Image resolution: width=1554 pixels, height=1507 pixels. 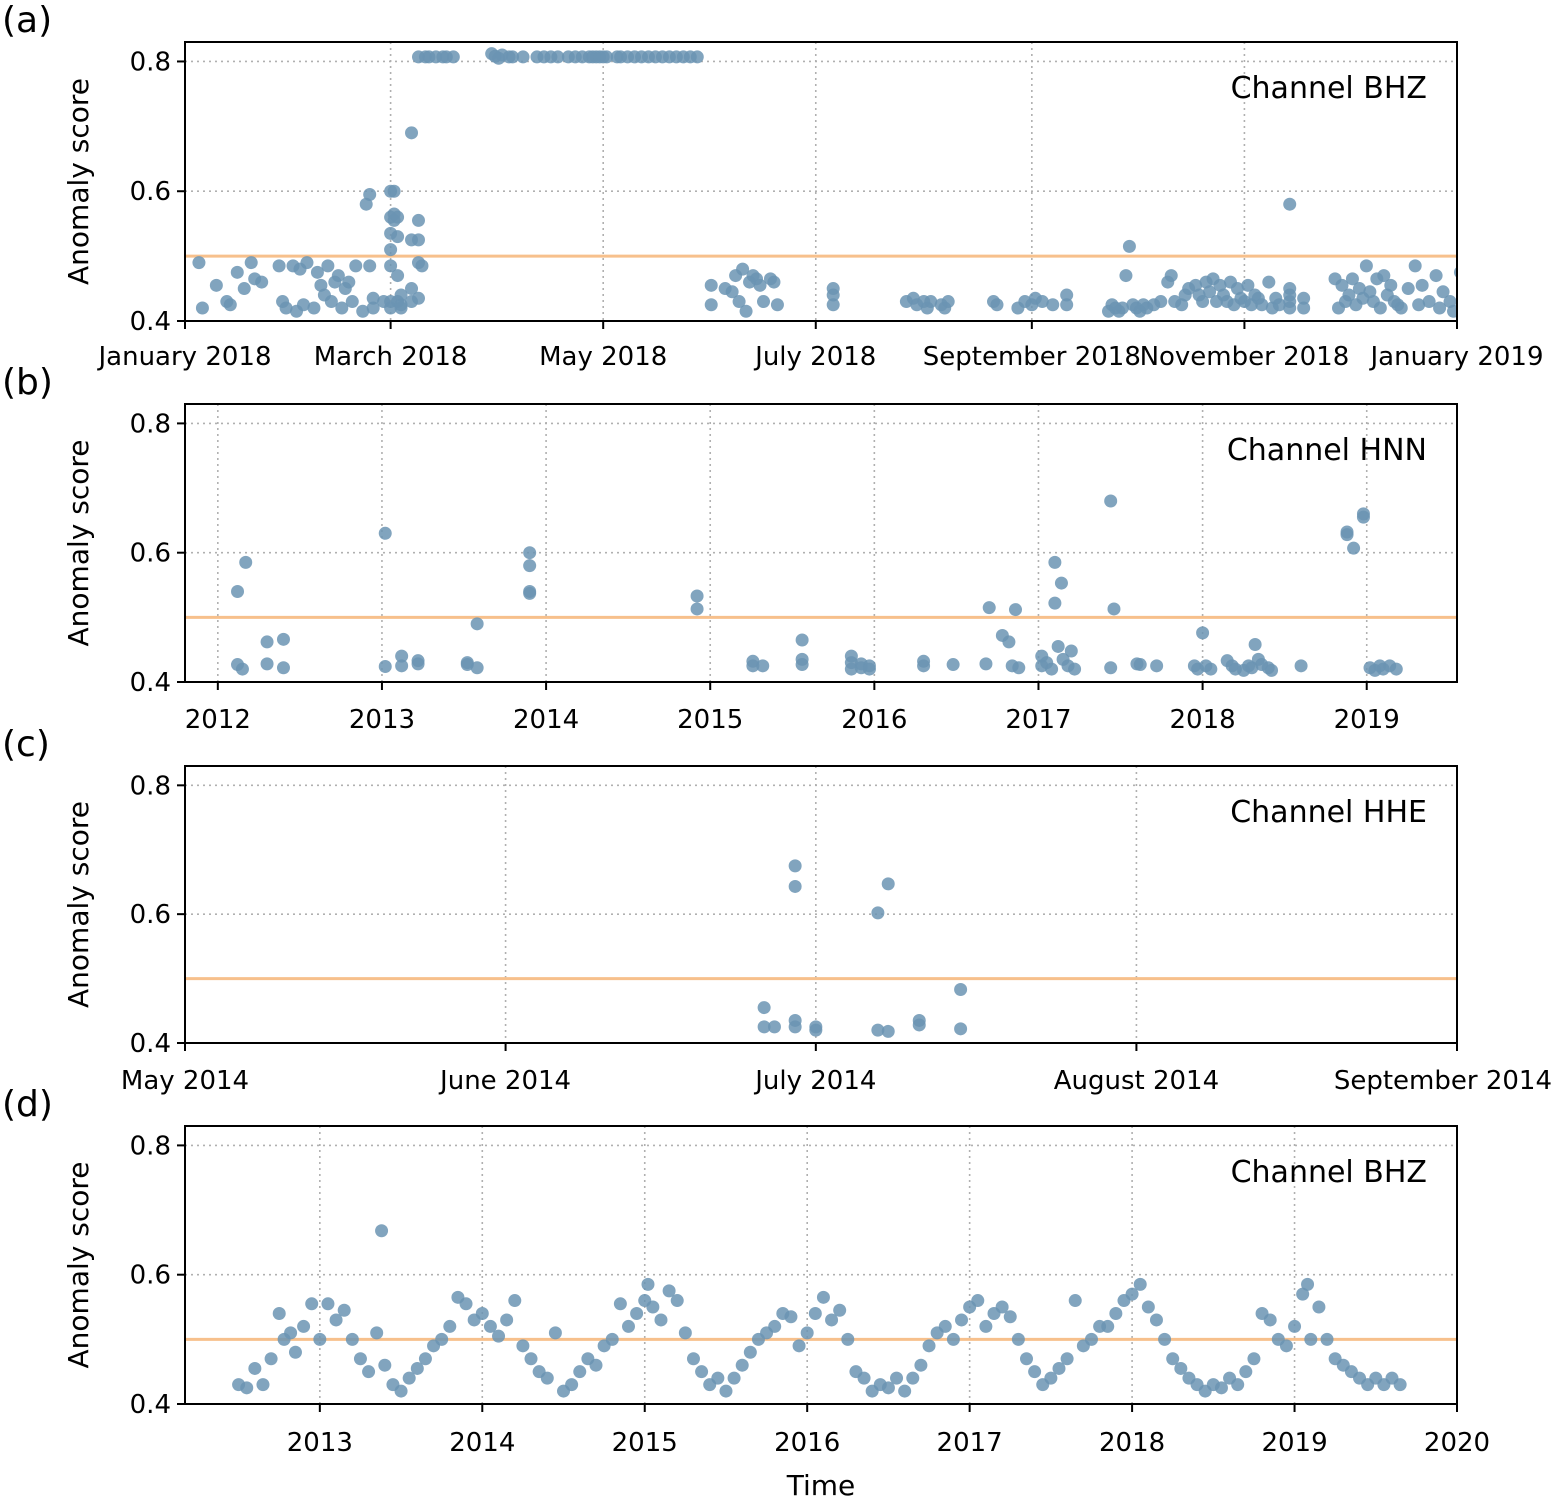 I want to click on points-group, so click(x=862, y=948).